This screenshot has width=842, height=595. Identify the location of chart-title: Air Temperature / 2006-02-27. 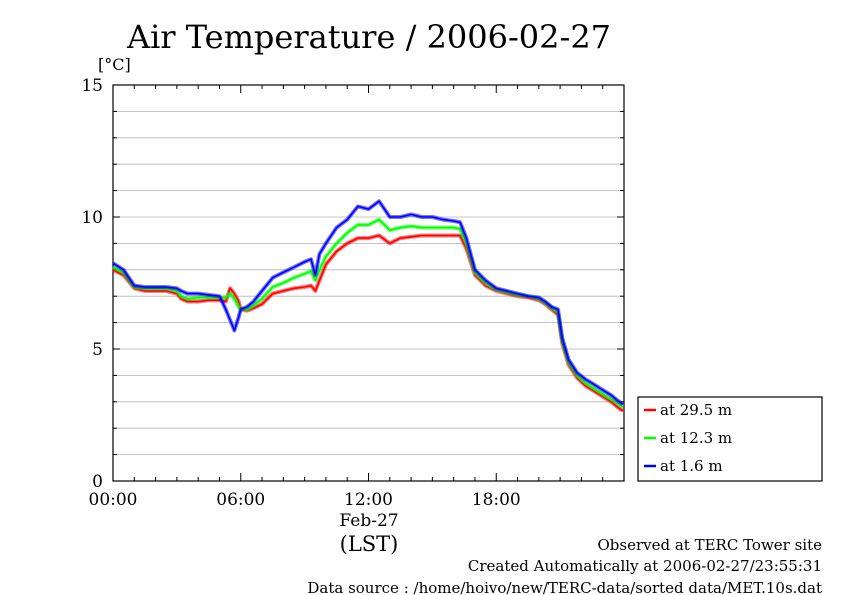
(368, 37).